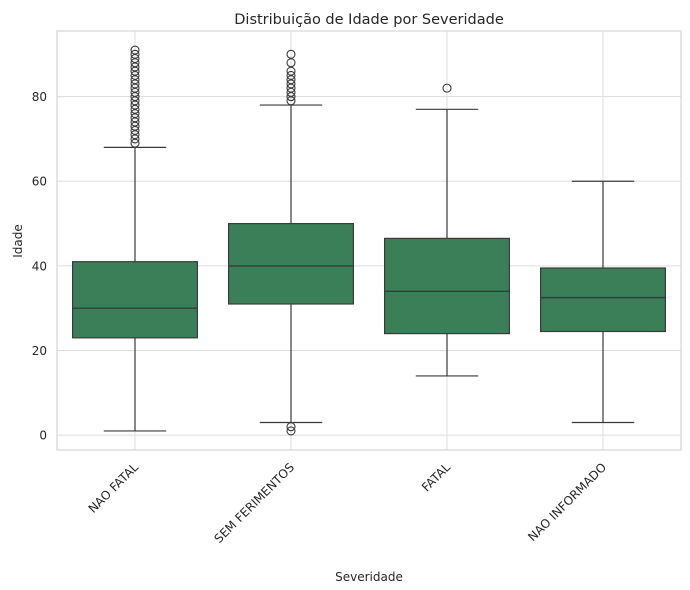 The image size is (690, 590). I want to click on y-tick-label: 0, so click(43, 436).